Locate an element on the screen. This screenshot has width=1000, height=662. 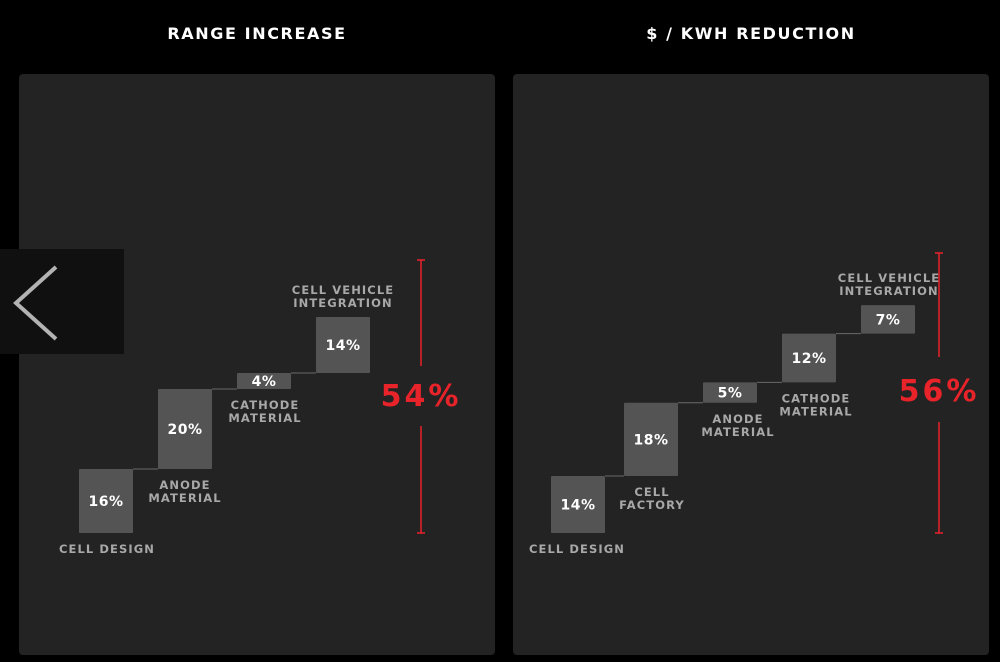
step-label-1-0: ANODE is located at coordinates (184, 485).